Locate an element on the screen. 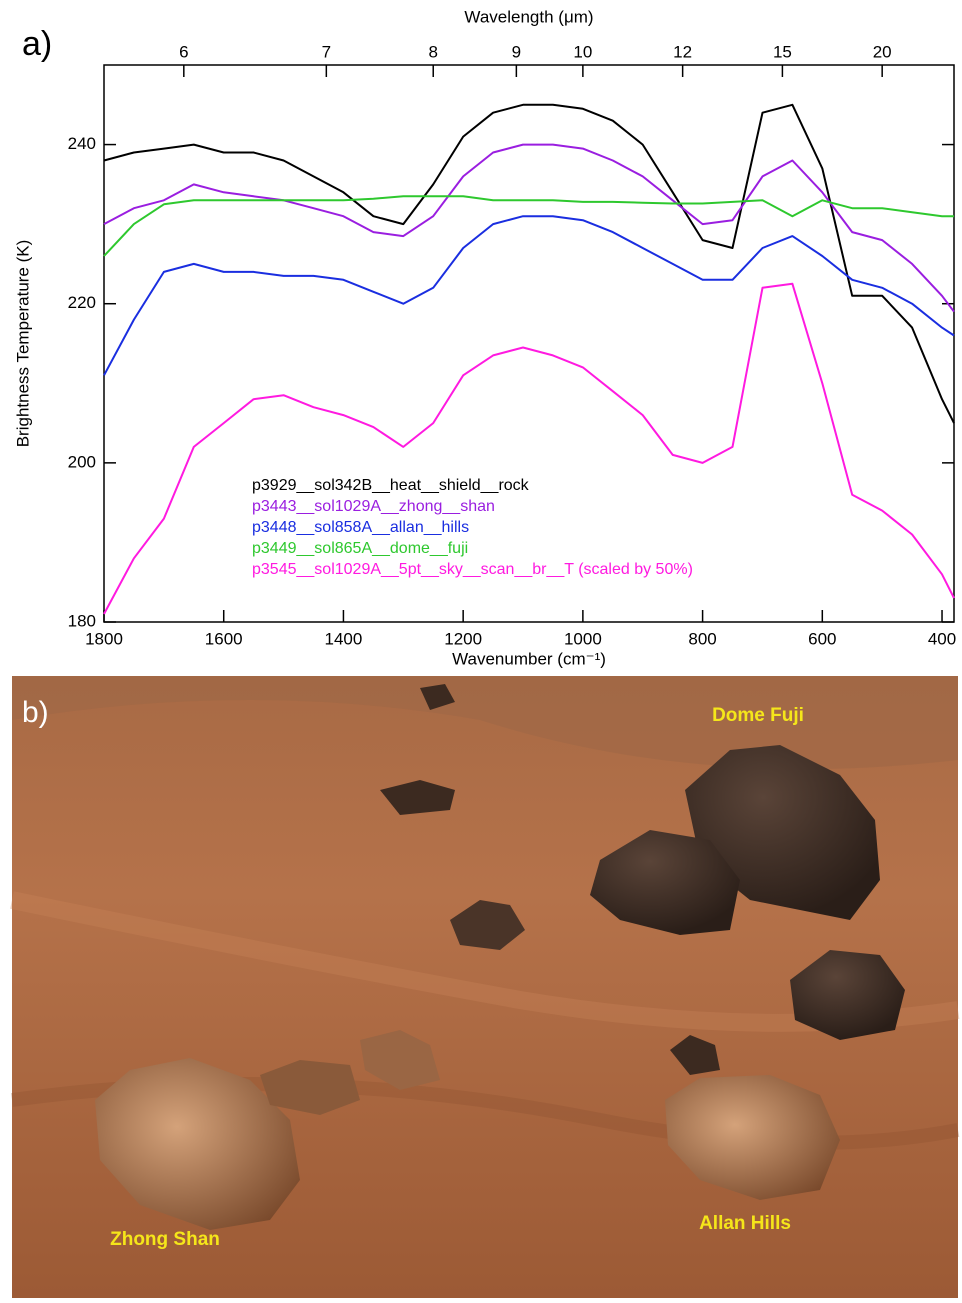 The image size is (962, 1303). photo-horizon is located at coordinates (485, 722).